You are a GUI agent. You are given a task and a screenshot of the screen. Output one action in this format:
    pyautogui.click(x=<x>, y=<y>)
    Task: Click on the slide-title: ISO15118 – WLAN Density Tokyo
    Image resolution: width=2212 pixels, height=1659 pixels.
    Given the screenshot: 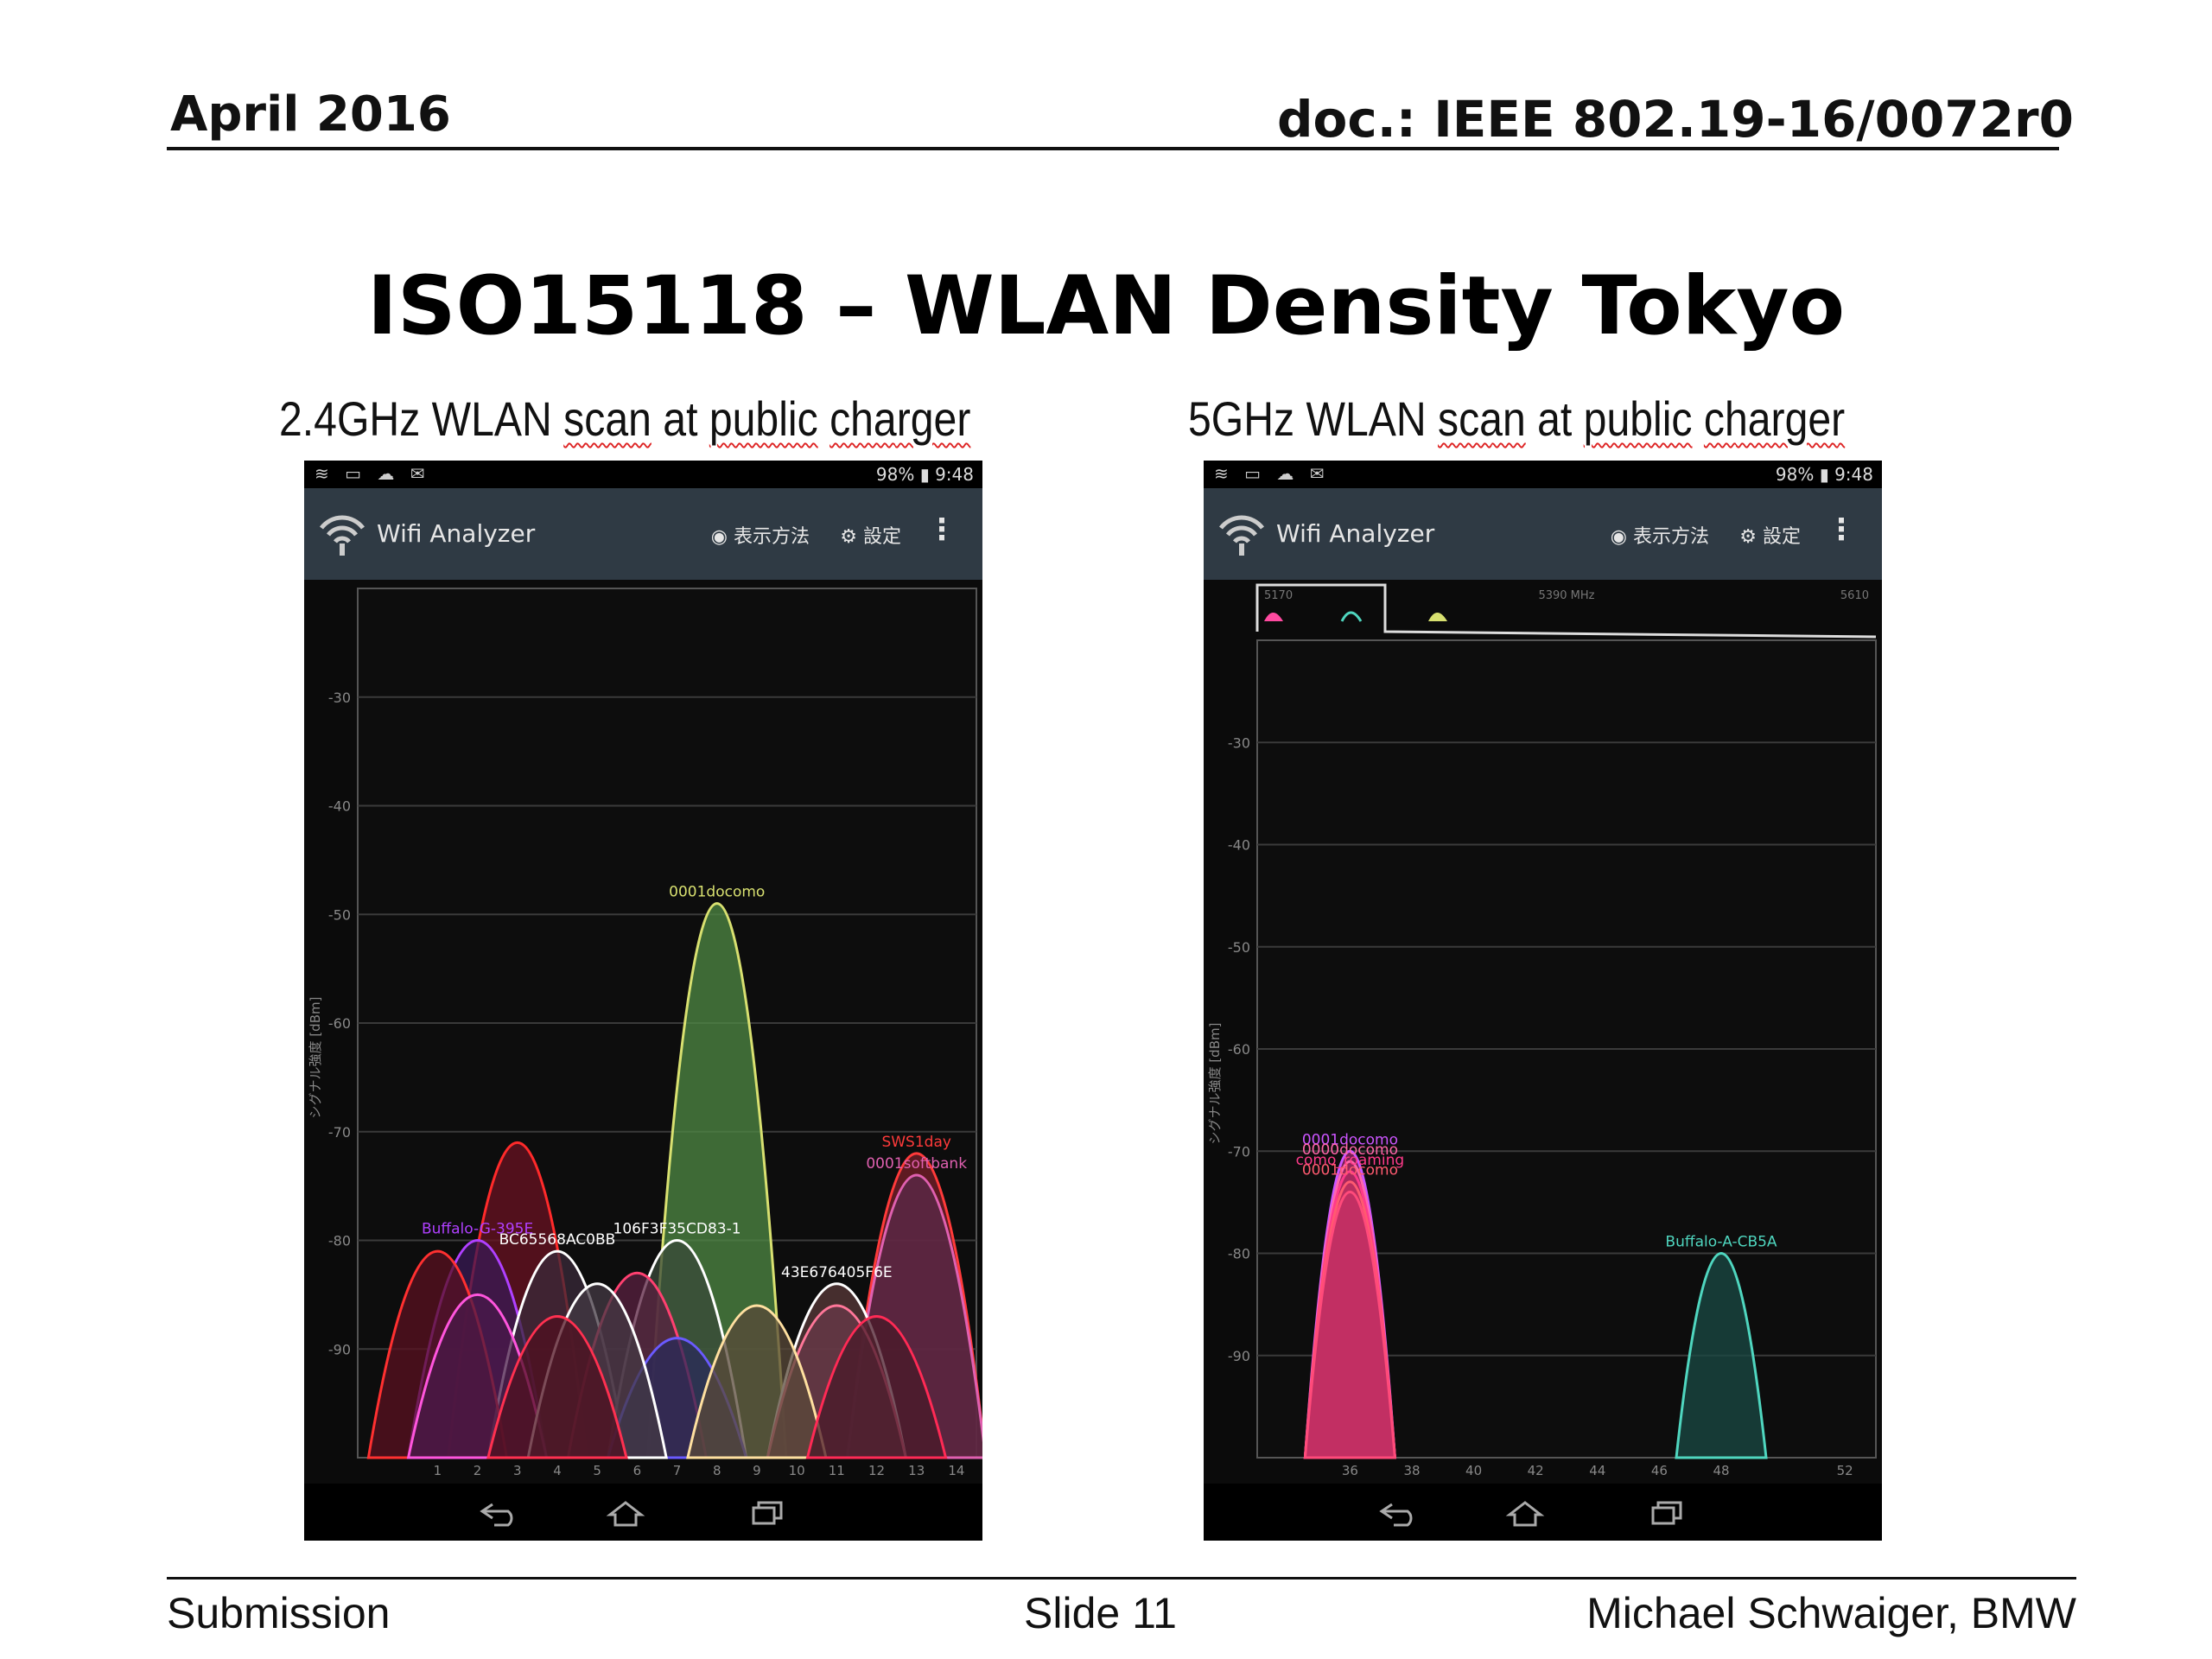 What is the action you would take?
    pyautogui.click(x=1106, y=306)
    